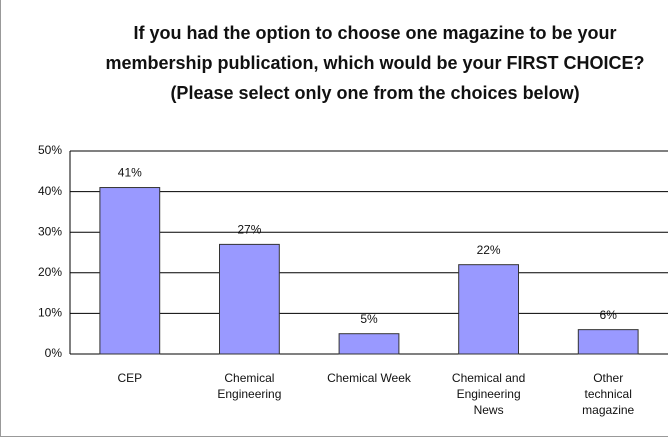 The width and height of the screenshot is (668, 437). I want to click on x-tick-line: CEP, so click(129, 378).